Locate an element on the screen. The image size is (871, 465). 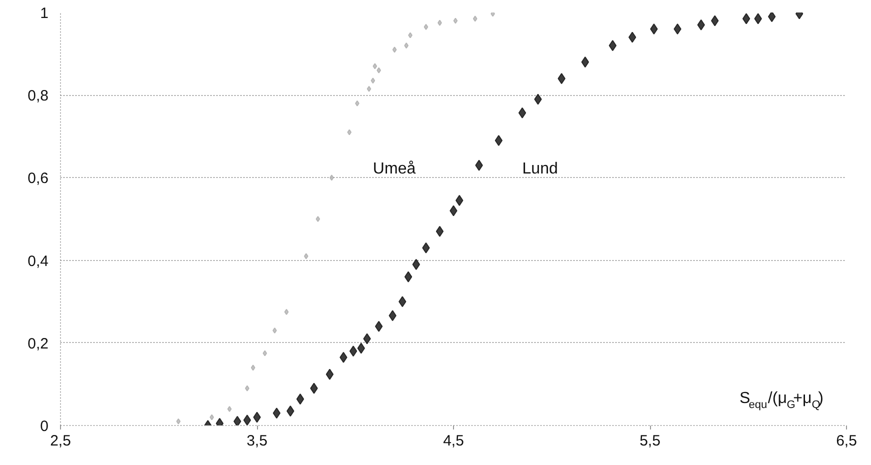
x-tick-label: 5,5 is located at coordinates (650, 441).